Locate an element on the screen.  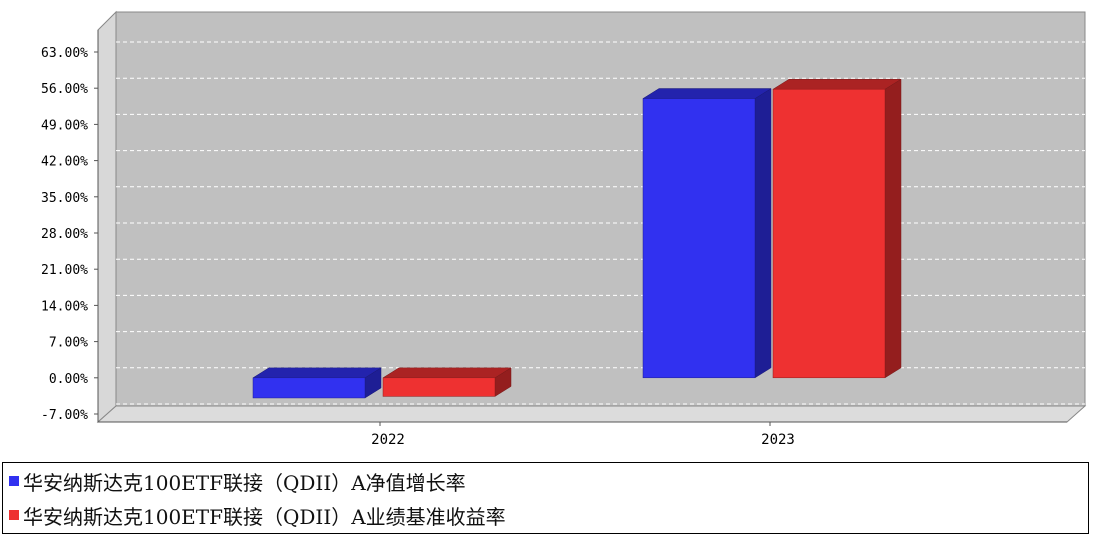
y-tick-label: 7.00% is located at coordinates (68, 343).